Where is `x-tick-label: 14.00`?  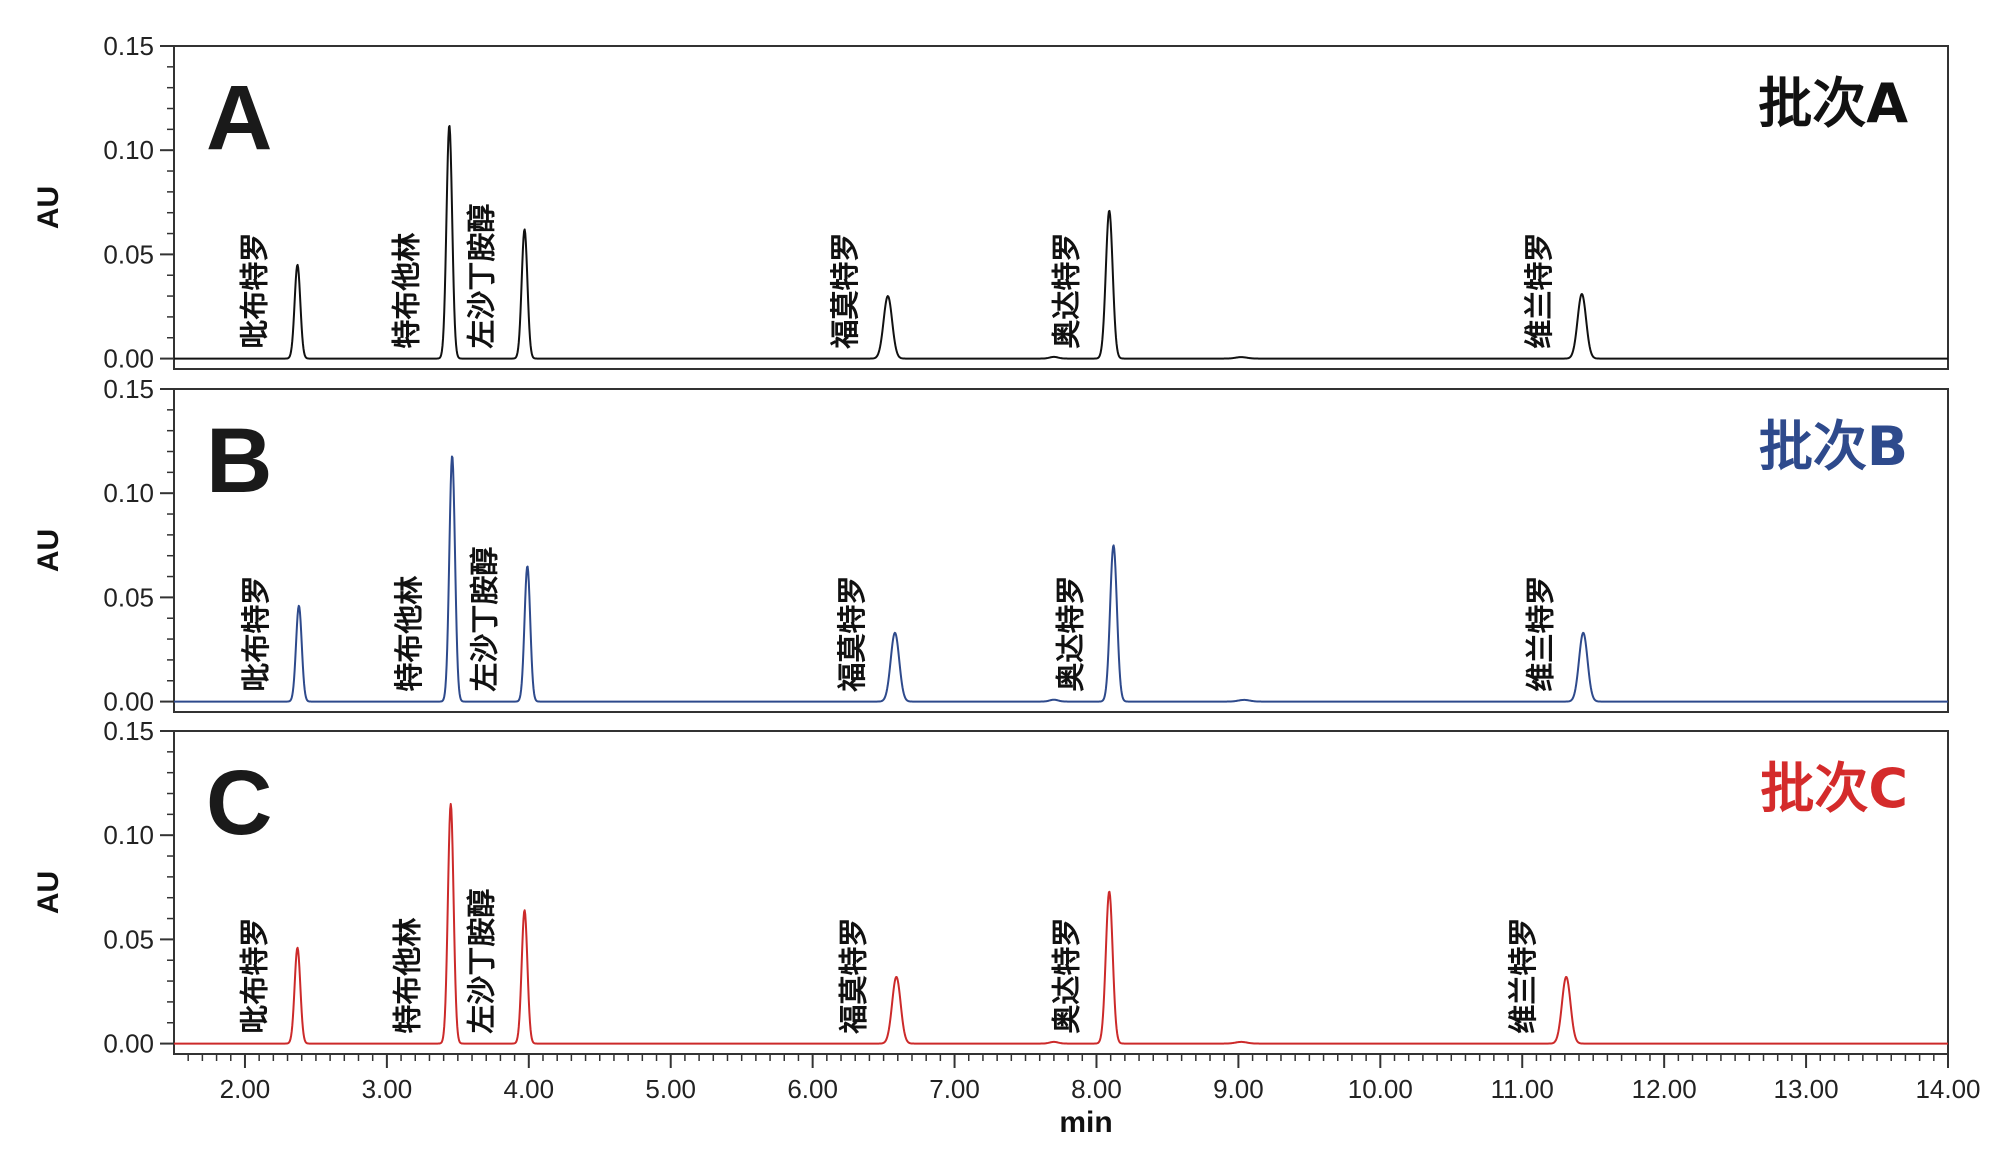 x-tick-label: 14.00 is located at coordinates (1947, 1089).